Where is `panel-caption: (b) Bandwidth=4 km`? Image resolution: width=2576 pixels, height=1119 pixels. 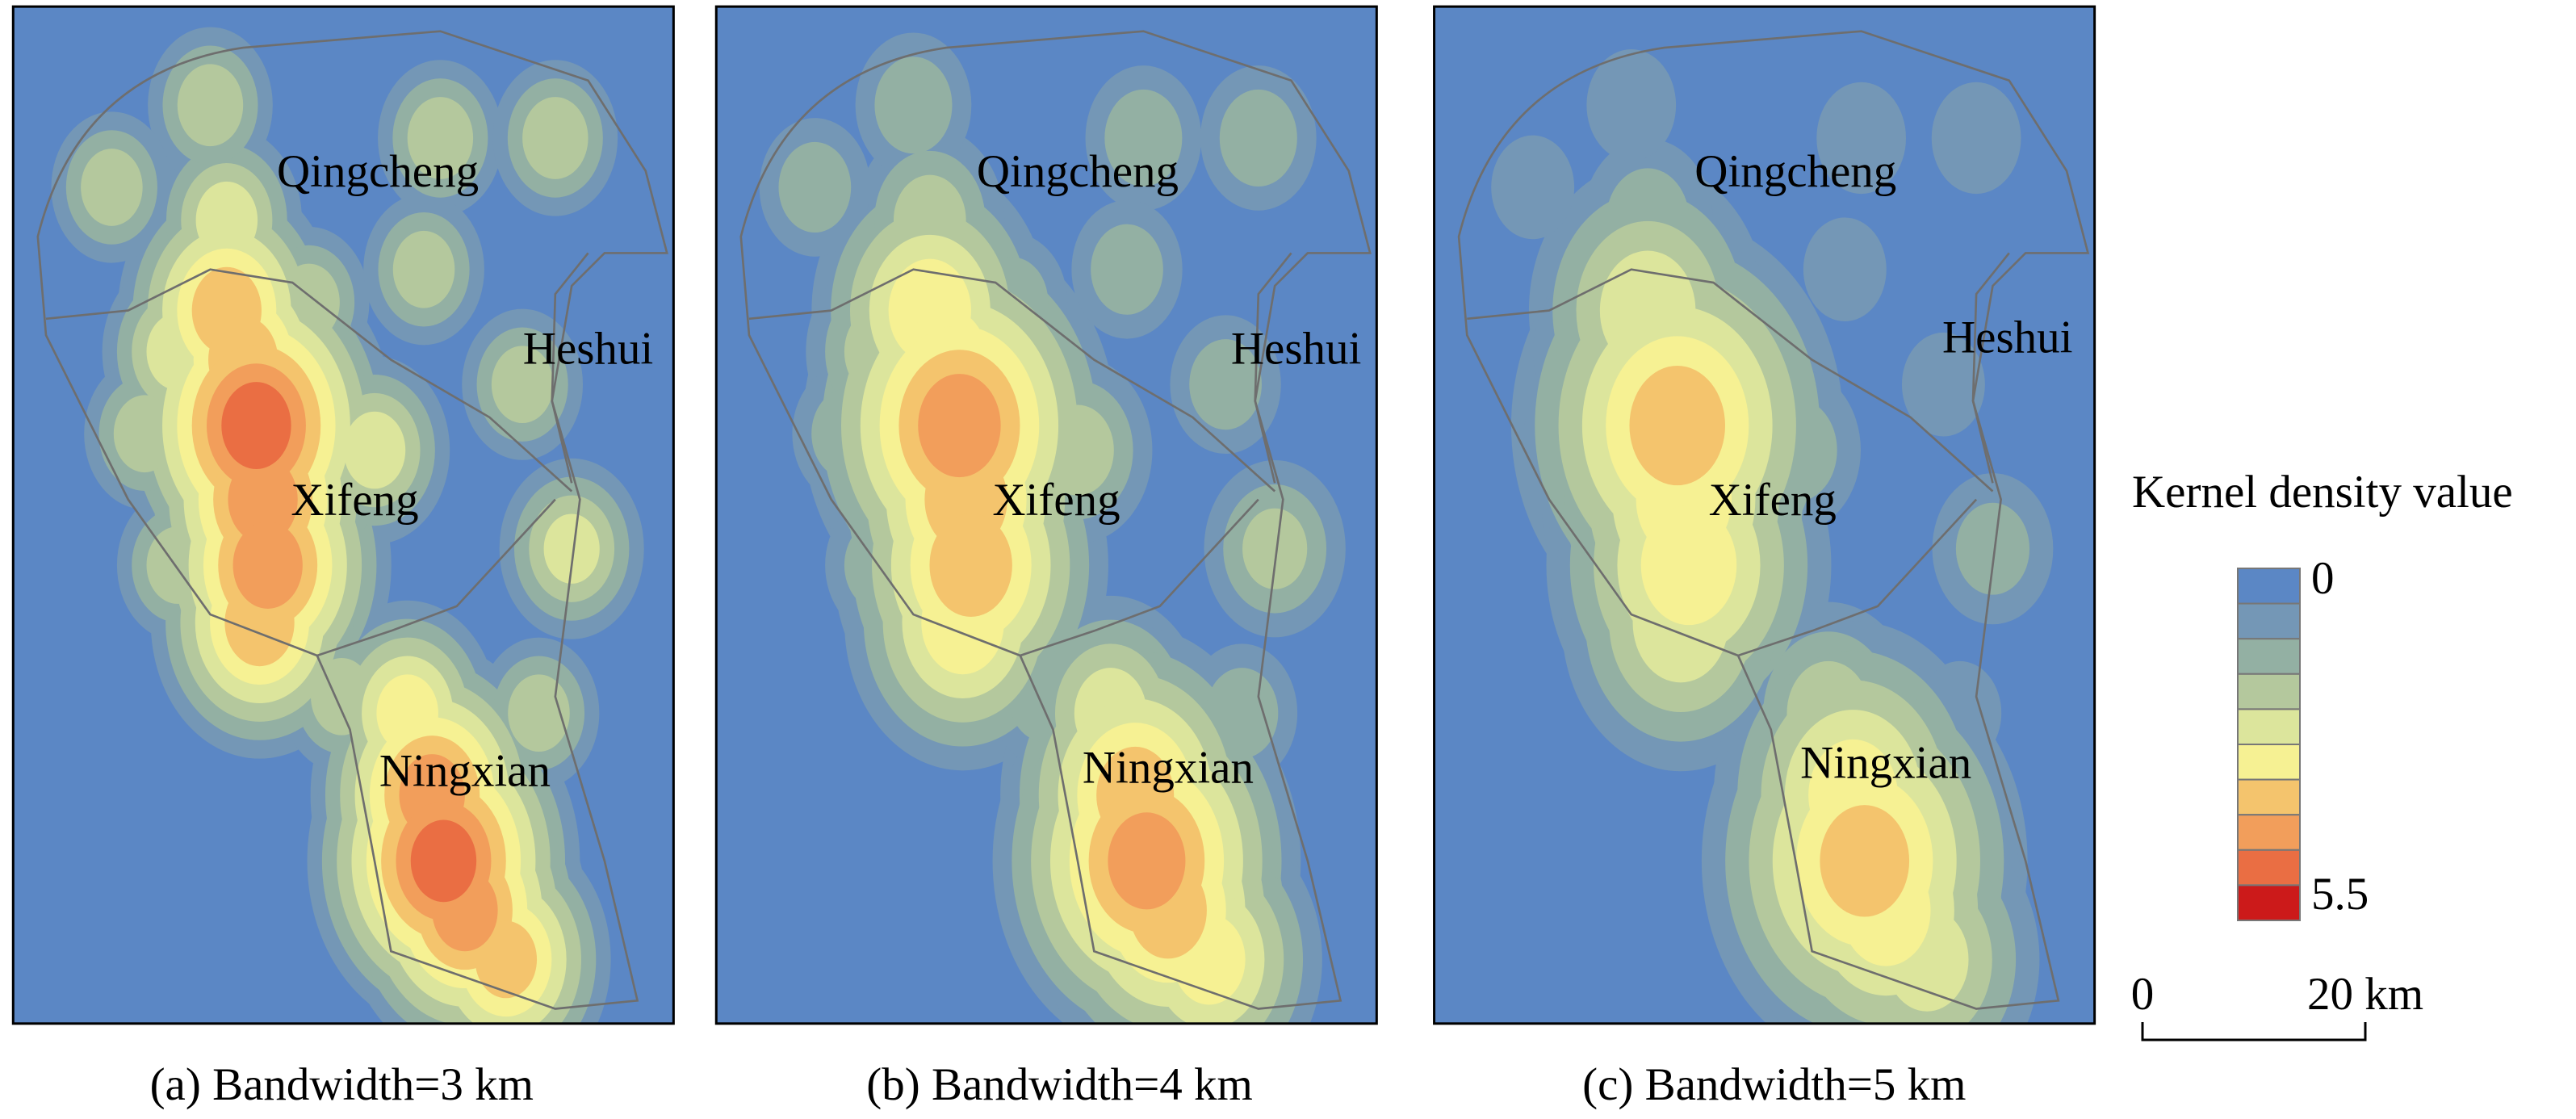
panel-caption: (b) Bandwidth=4 km is located at coordinates (1059, 1084).